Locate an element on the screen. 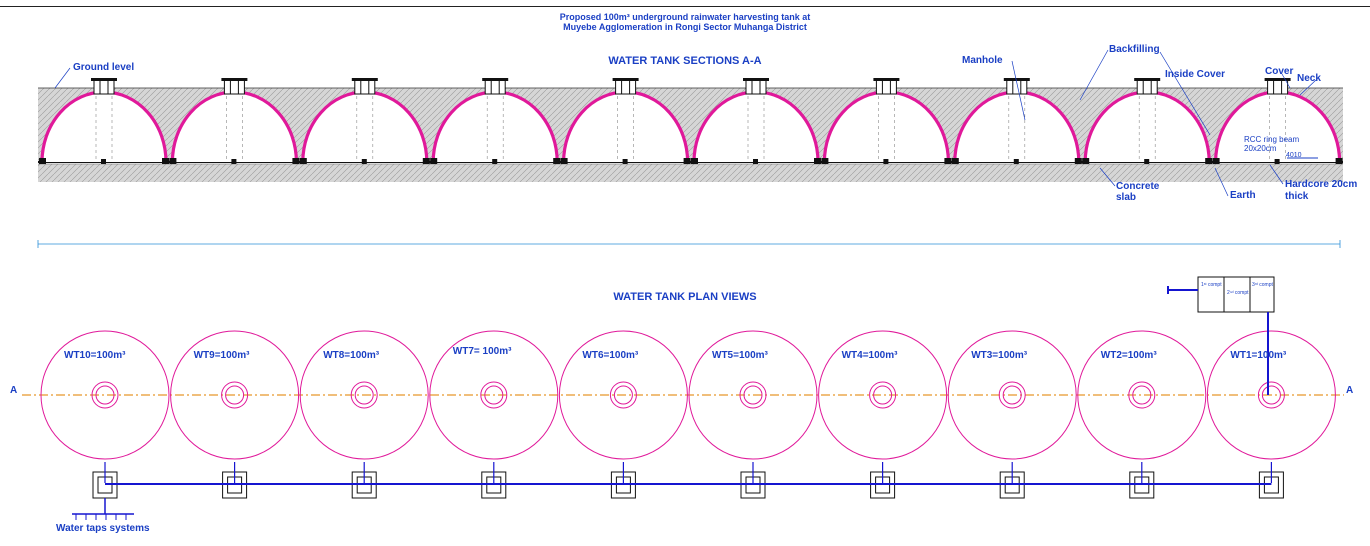 The width and height of the screenshot is (1370, 546). label-manhole: Manhole is located at coordinates (982, 60).